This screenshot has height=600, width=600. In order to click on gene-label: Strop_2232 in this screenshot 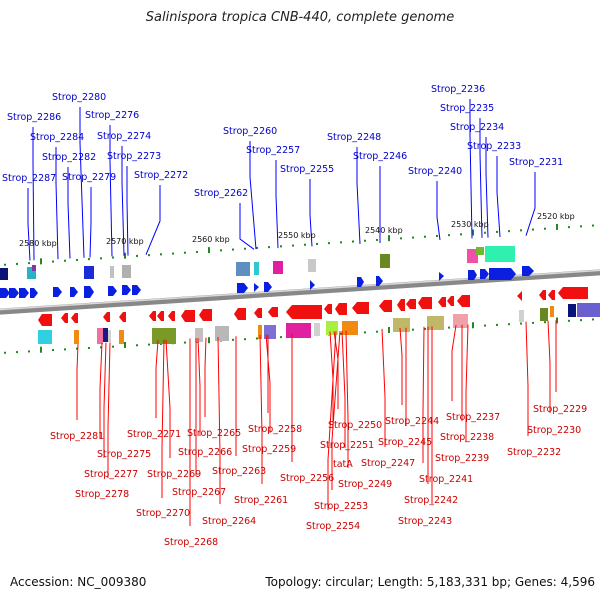, I will do `click(534, 452)`.